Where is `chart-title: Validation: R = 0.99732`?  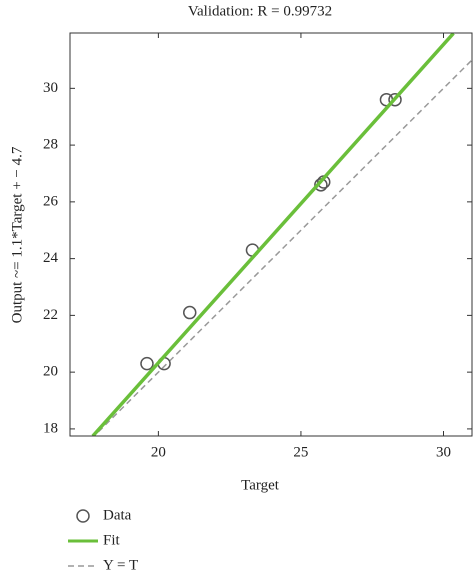 chart-title: Validation: R = 0.99732 is located at coordinates (260, 11).